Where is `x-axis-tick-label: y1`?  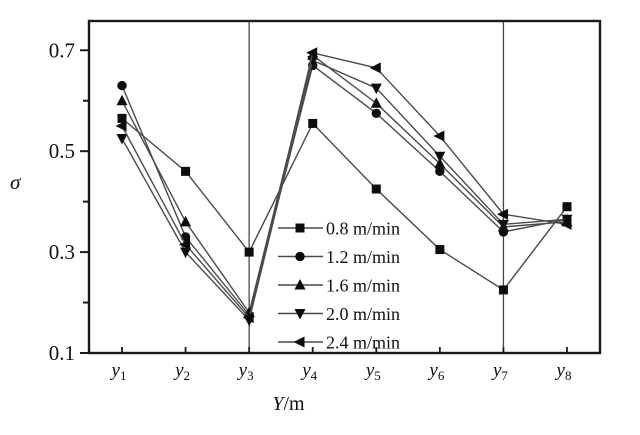
x-axis-tick-label: y1 is located at coordinates (118, 371).